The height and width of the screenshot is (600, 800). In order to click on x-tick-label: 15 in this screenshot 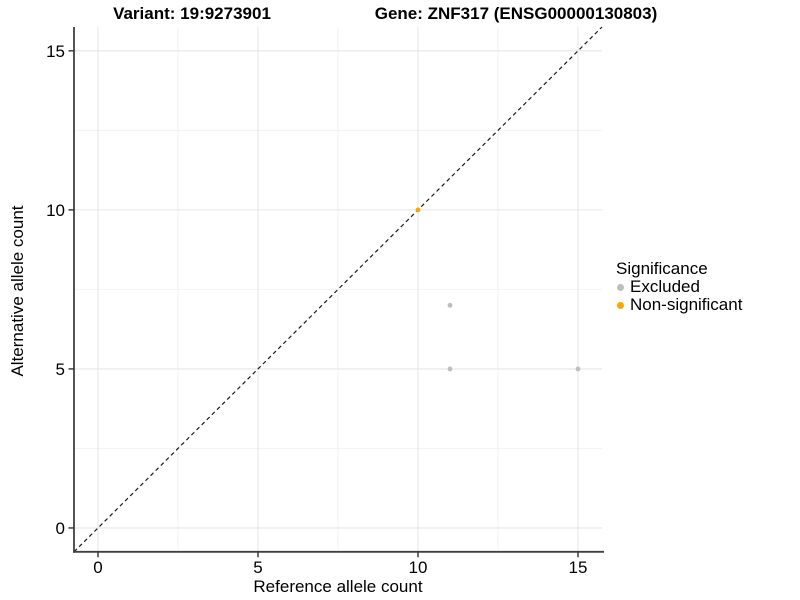, I will do `click(578, 567)`.